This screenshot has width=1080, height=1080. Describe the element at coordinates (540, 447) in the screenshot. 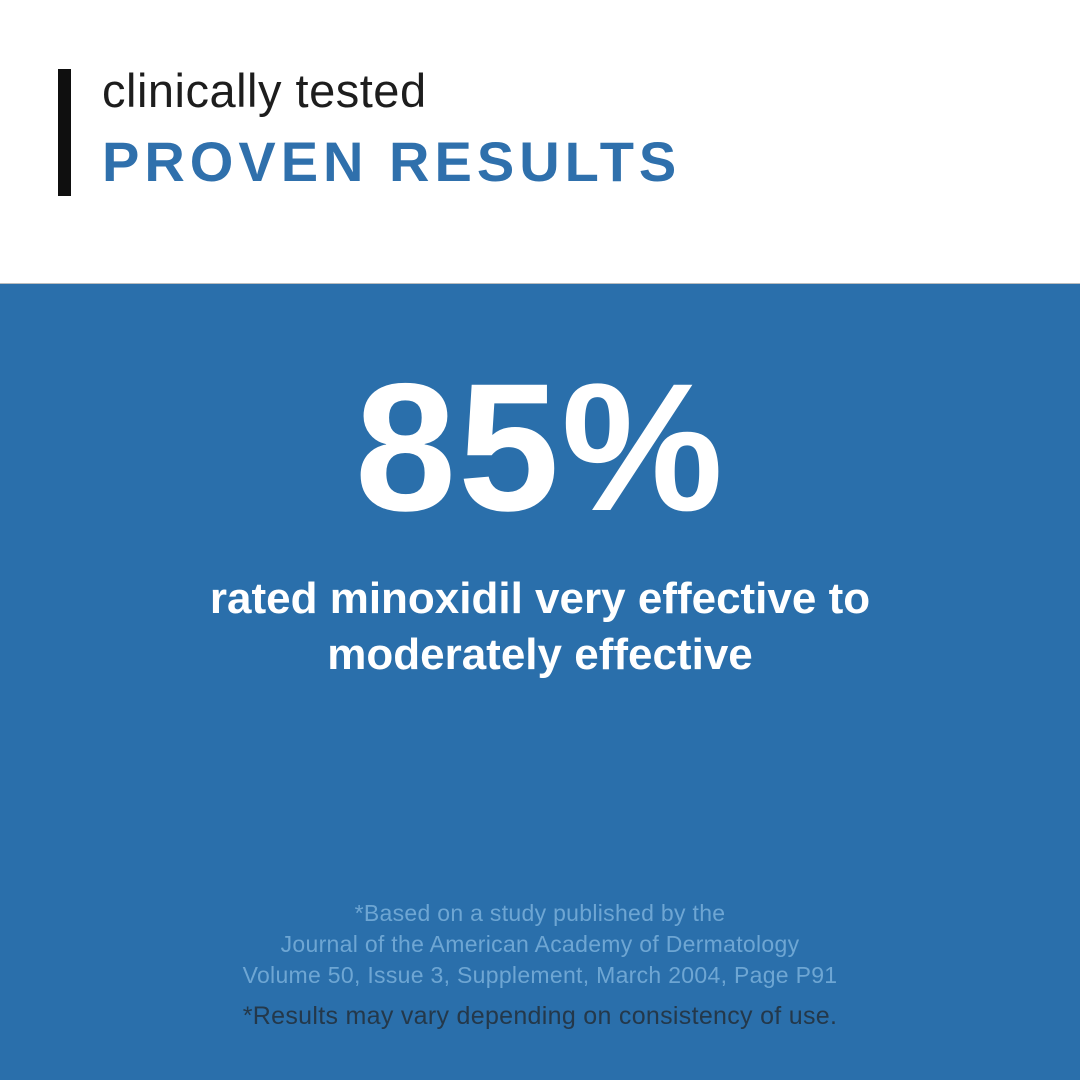

I see `stat-value: 85%` at that location.